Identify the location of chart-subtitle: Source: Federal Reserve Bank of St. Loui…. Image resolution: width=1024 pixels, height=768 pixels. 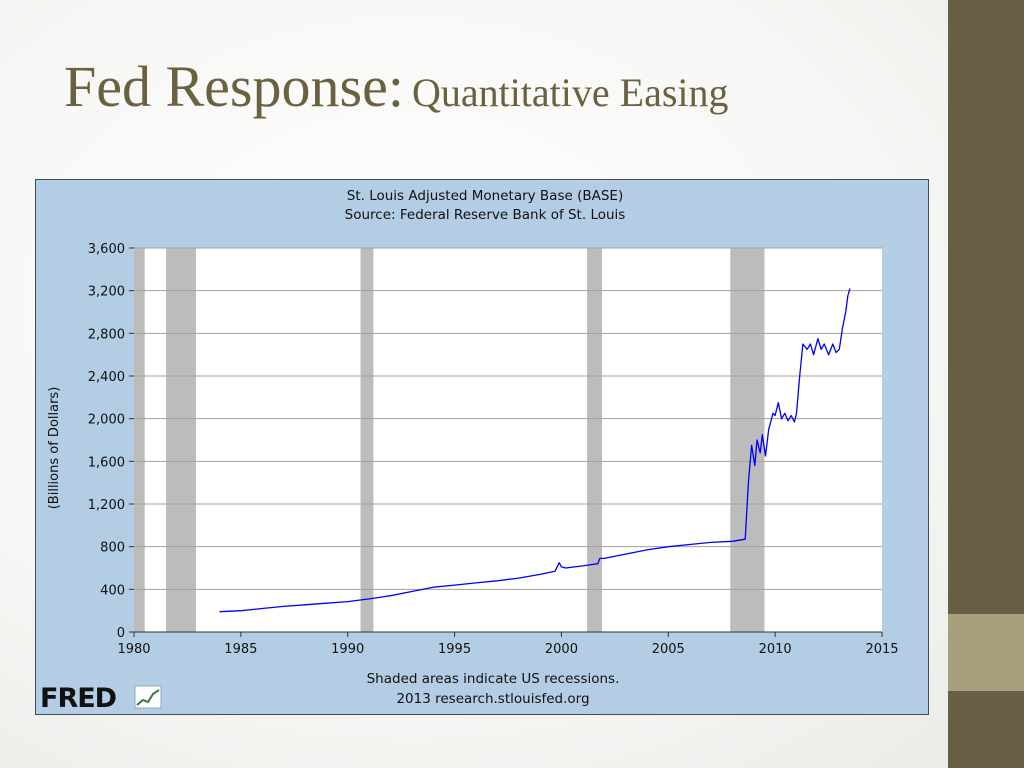
(485, 215).